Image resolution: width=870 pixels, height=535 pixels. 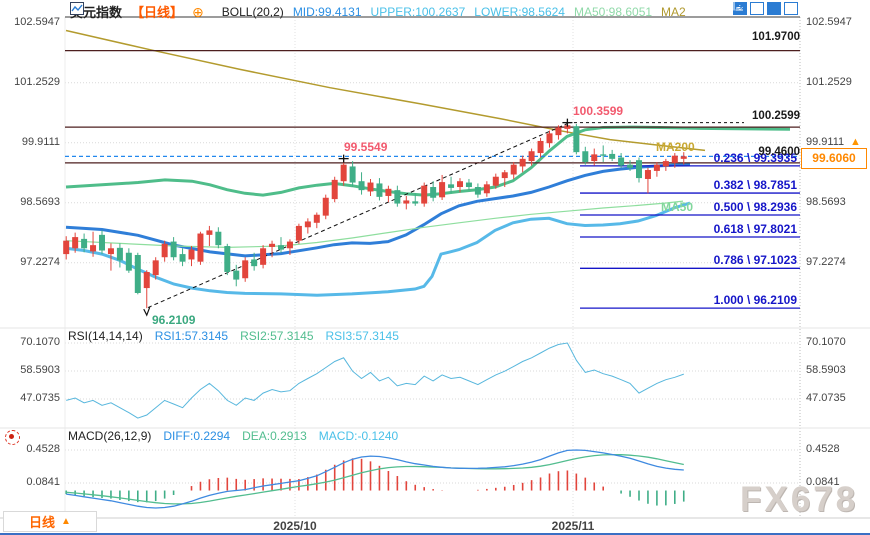 What do you see at coordinates (43, 481) in the screenshot?
I see `macd-axis-tick-left: 0.0841` at bounding box center [43, 481].